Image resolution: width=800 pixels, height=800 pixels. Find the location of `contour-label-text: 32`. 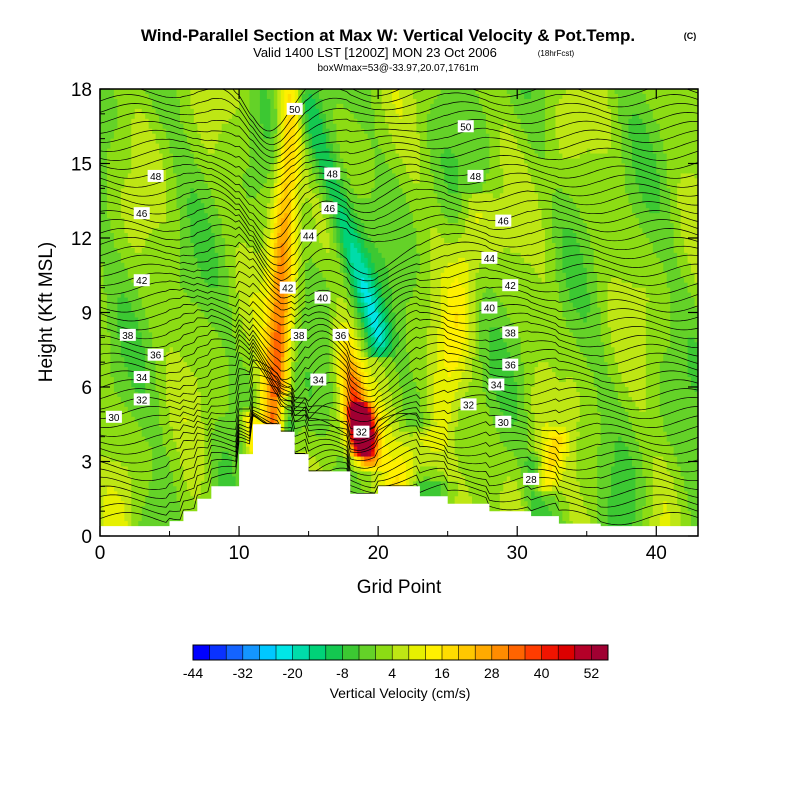

contour-label-text: 32 is located at coordinates (362, 433).